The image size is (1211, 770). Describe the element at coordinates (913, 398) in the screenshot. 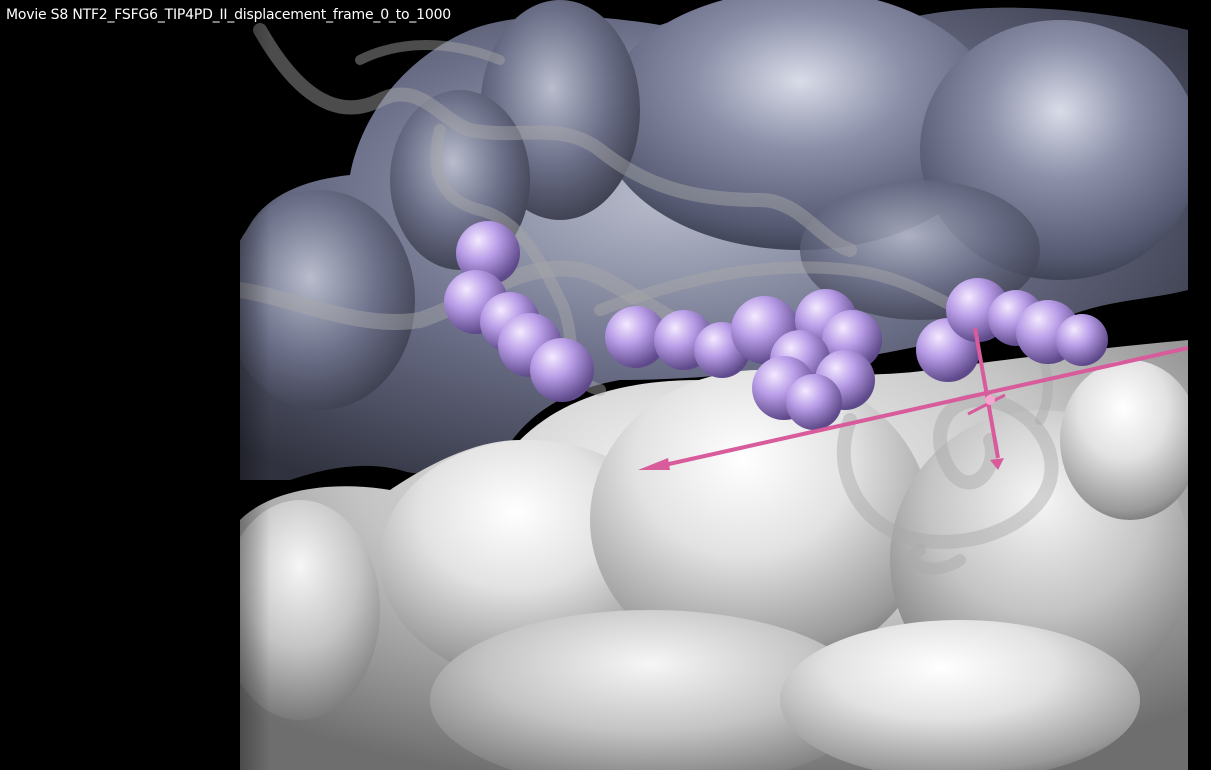

I see `displacement-arrow` at that location.